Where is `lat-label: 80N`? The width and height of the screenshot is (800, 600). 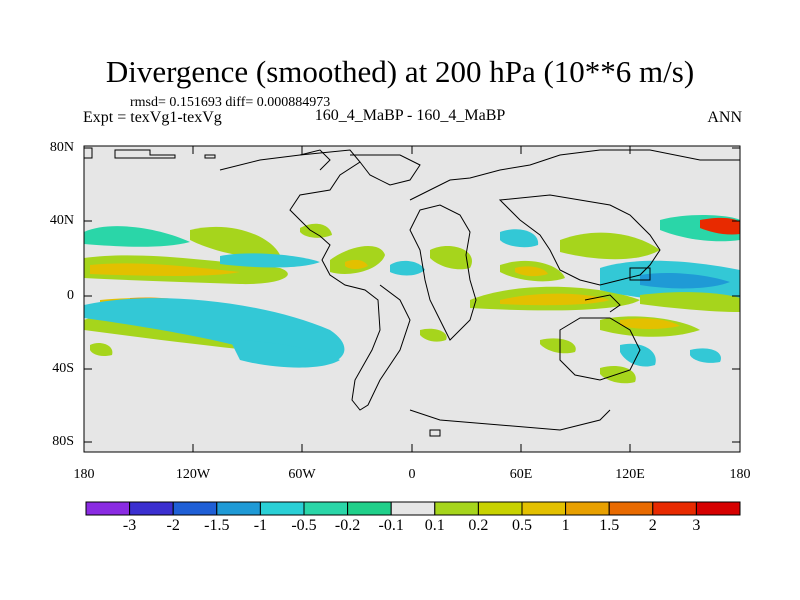 lat-label: 80N is located at coordinates (61, 147).